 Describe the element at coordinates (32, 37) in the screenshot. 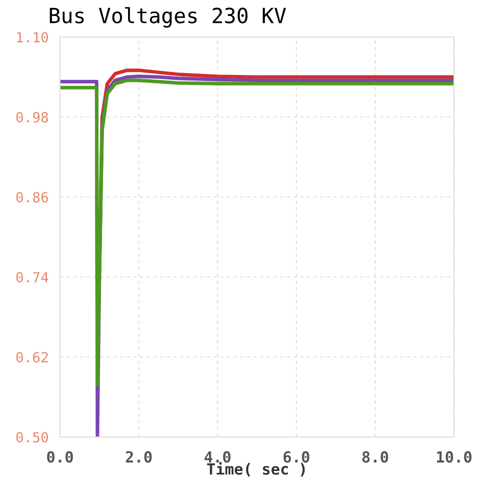

I see `y-tick-label: 1.10` at that location.